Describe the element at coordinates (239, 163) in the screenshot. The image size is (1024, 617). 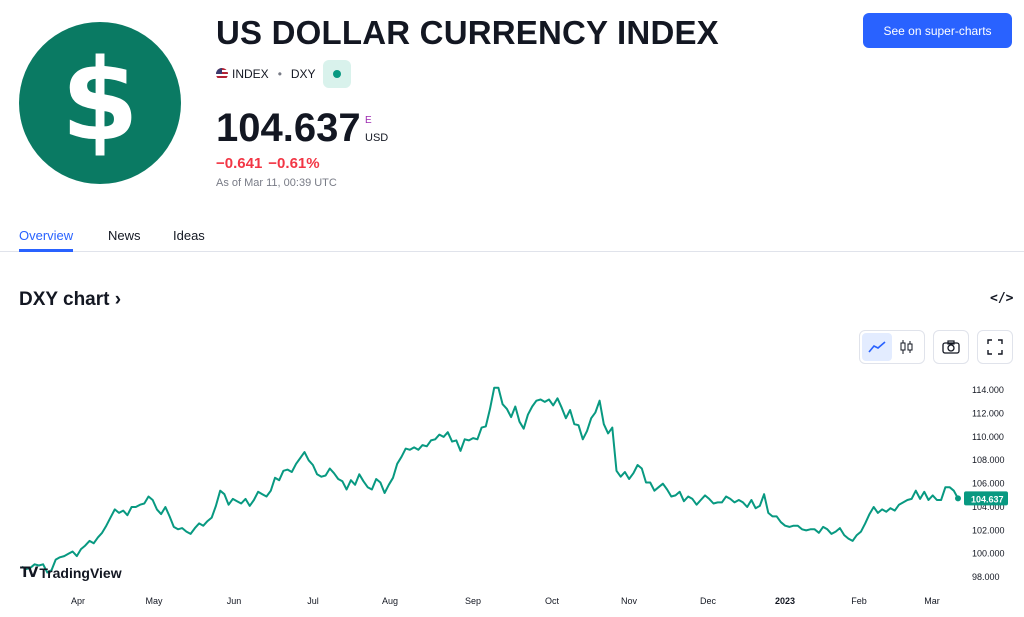
I see `change-absolute: −0.641` at that location.